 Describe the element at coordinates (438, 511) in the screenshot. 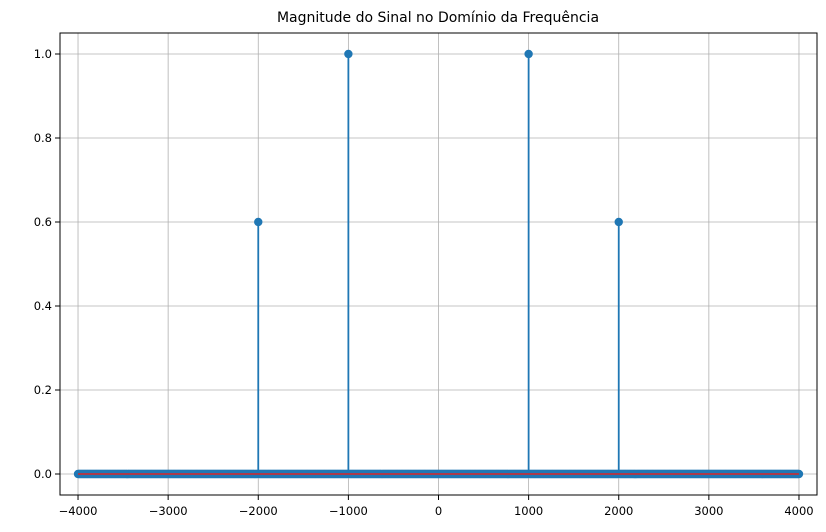

I see `x-tick-label: 0` at that location.